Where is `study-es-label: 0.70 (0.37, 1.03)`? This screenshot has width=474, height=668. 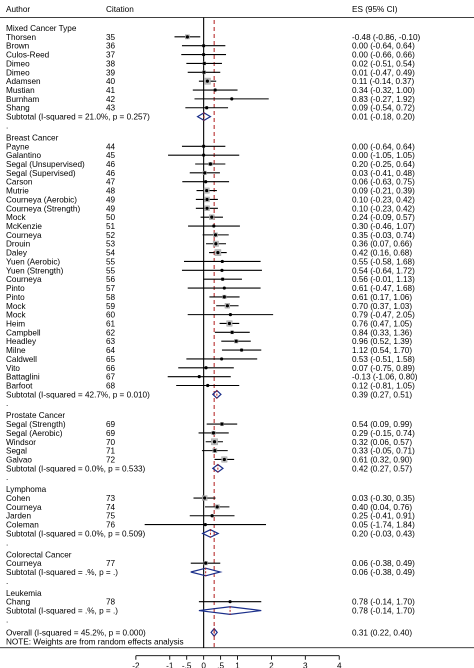
study-es-label: 0.70 (0.37, 1.03) is located at coordinates (382, 306).